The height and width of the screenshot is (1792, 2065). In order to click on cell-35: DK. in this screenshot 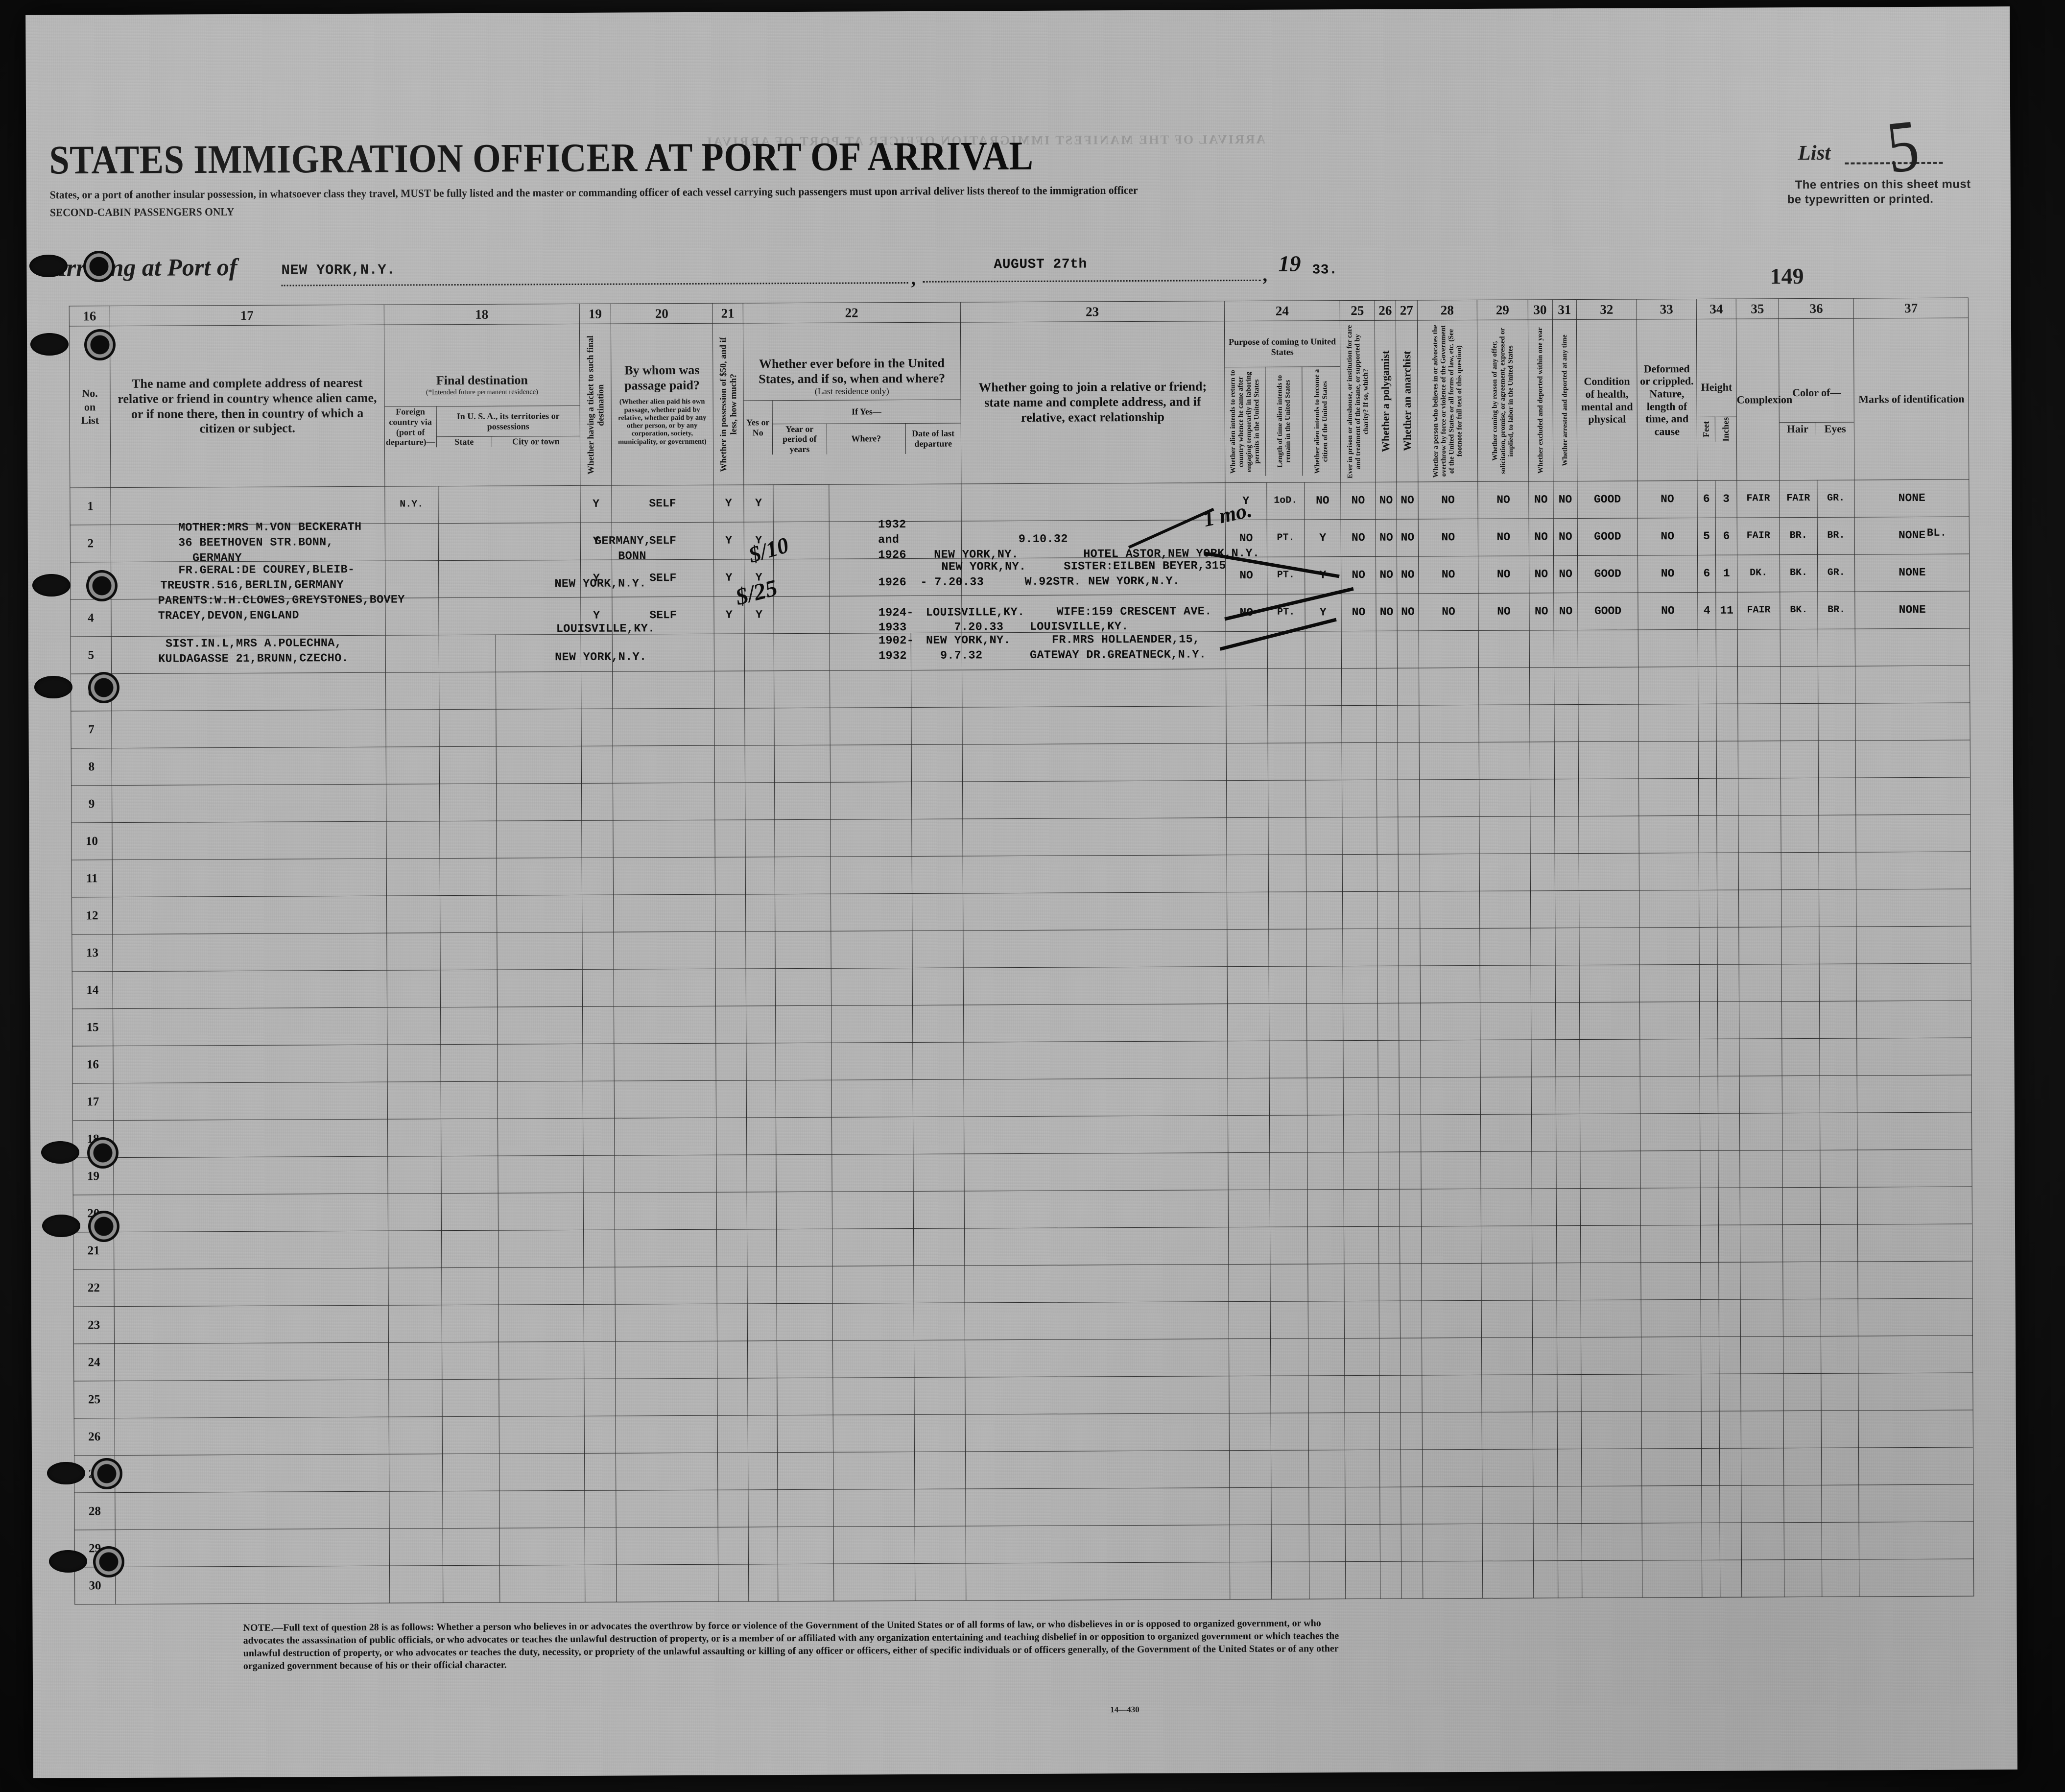, I will do `click(1759, 573)`.